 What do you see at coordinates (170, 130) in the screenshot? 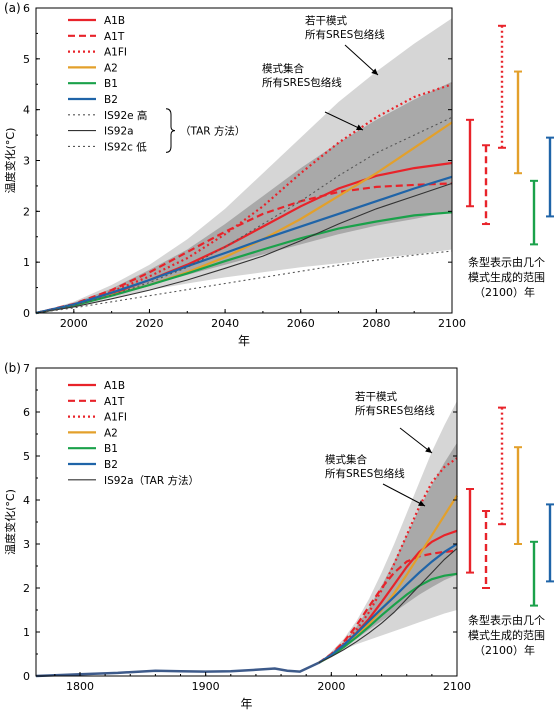
I see `brace` at bounding box center [170, 130].